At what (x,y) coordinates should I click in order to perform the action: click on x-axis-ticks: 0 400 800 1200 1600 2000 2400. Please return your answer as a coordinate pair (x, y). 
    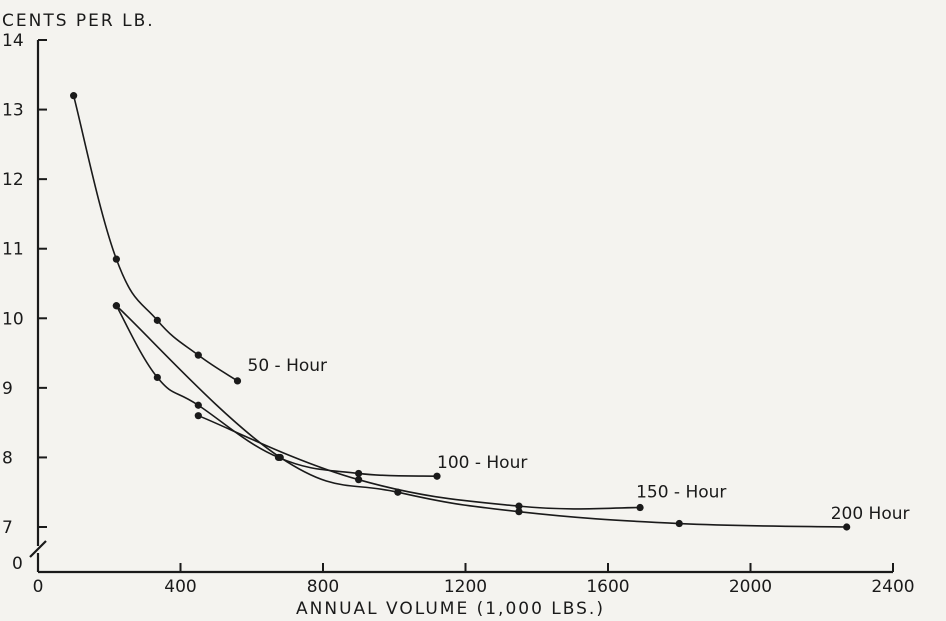
    Looking at the image, I should click on (474, 580).